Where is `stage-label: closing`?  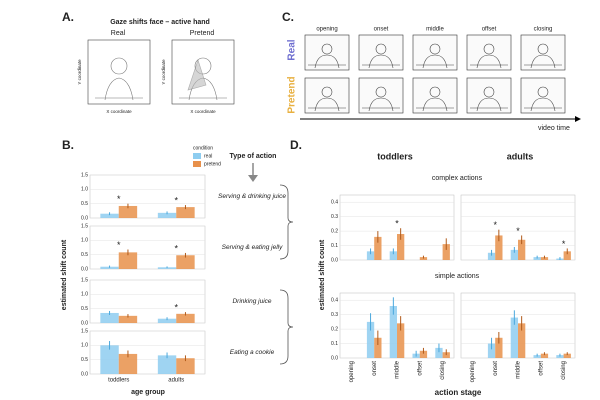
stage-label: closing is located at coordinates (543, 30).